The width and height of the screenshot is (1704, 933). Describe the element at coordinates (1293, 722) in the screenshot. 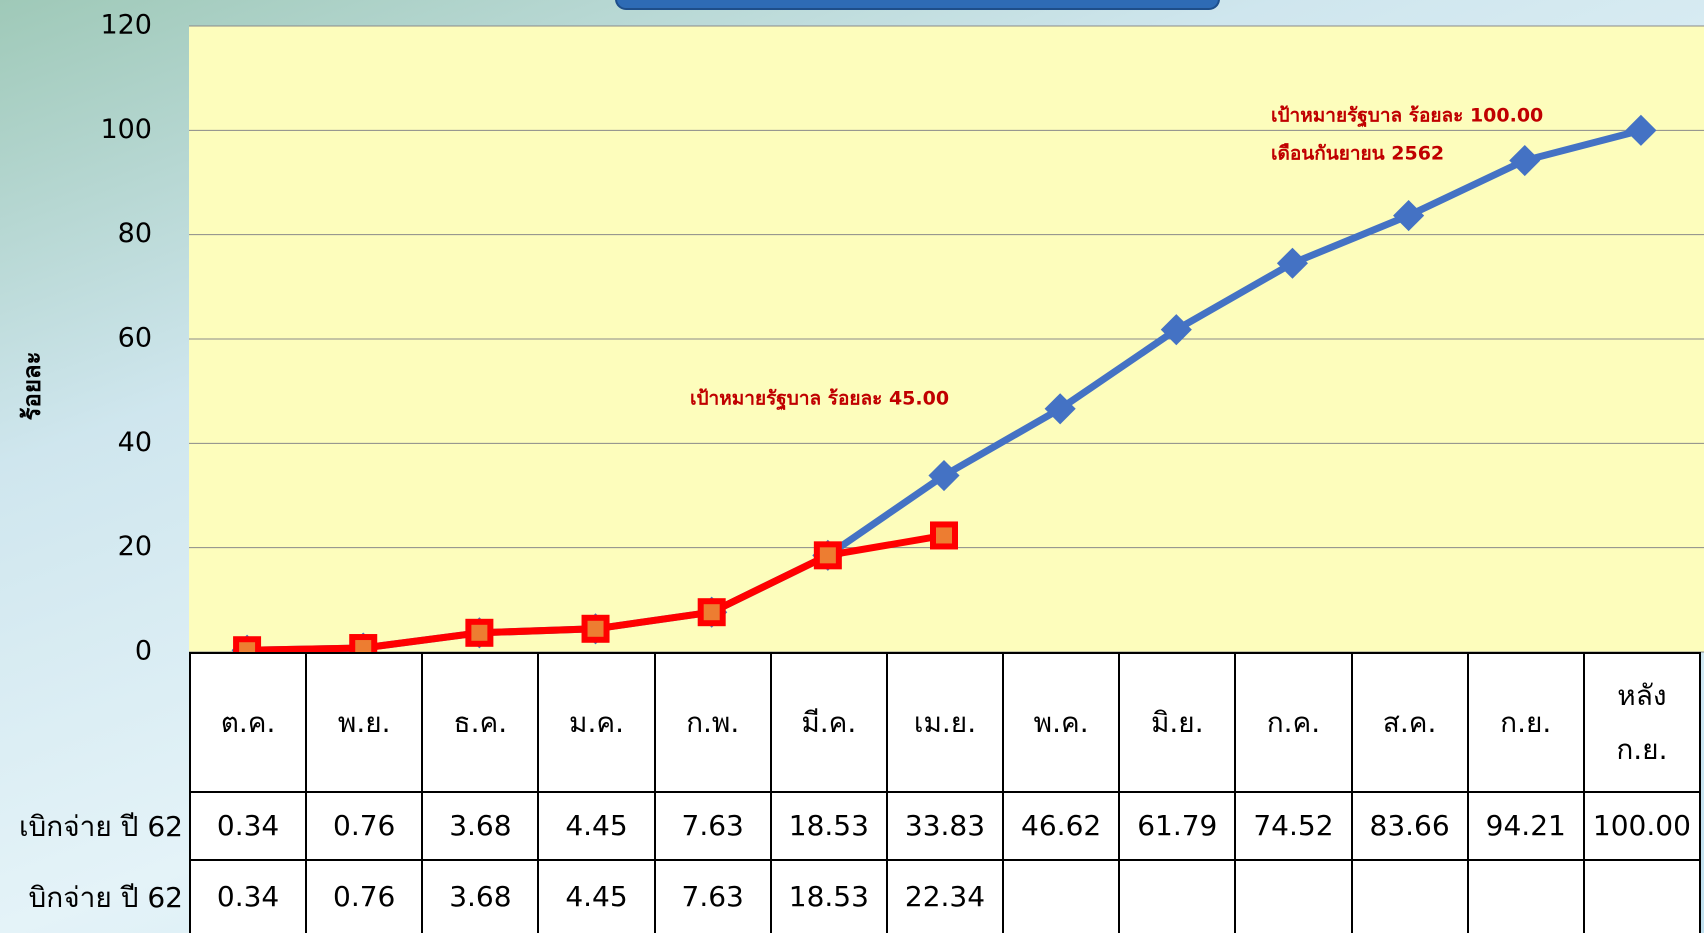

I see `x-tick-label: ก.ค.` at that location.